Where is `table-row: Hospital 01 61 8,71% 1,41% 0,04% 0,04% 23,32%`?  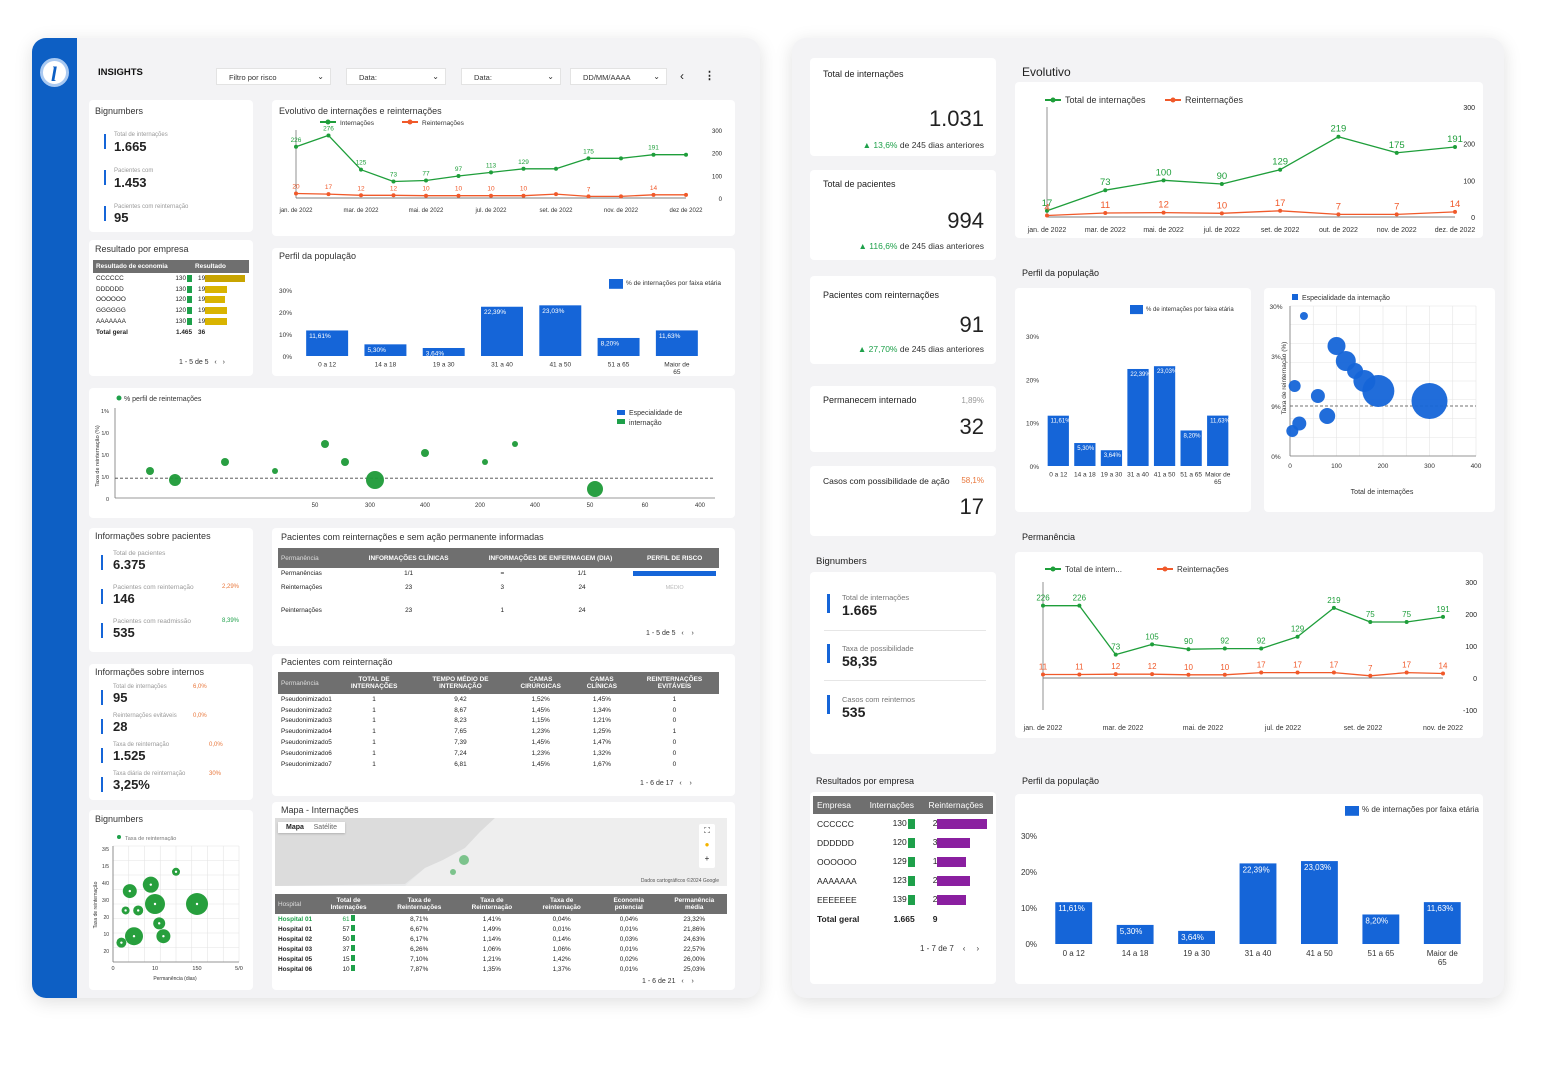
table-row: Hospital 01 61 8,71% 1,41% 0,04% 0,04% 23,32% is located at coordinates (501, 919).